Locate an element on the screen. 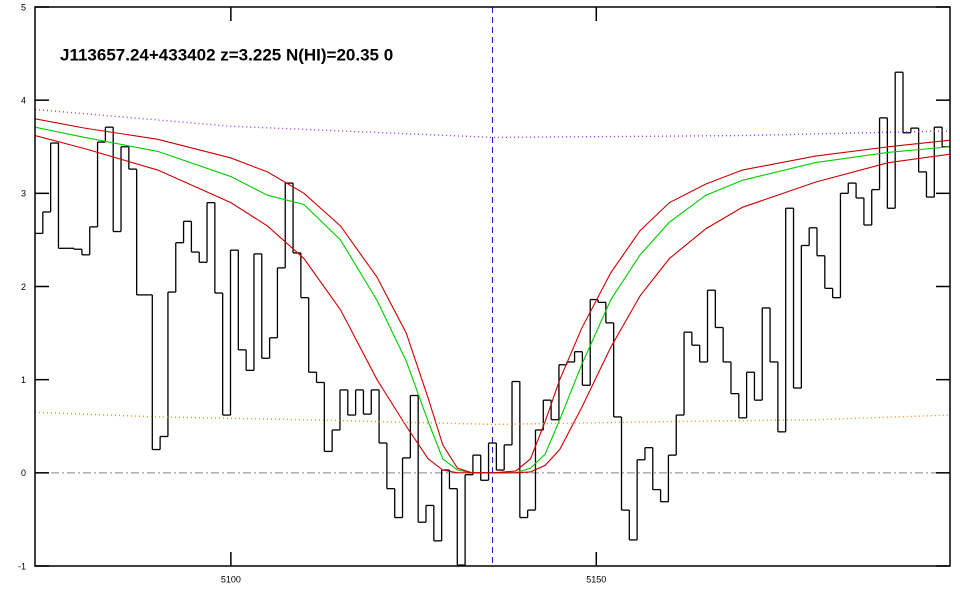 The width and height of the screenshot is (960, 600). chart-title: J113657.24+433402 z=3.225 N(HI)=20.35 0 is located at coordinates (226, 54).